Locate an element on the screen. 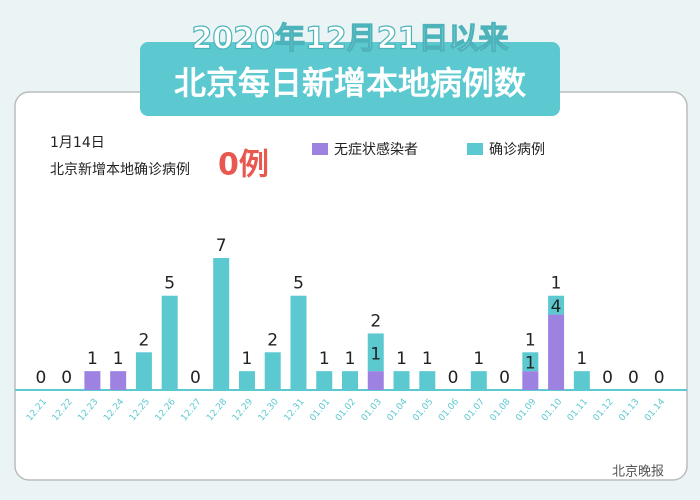 Image resolution: width=700 pixels, height=500 pixels. legend-label: 无症状感染者 is located at coordinates (376, 149).